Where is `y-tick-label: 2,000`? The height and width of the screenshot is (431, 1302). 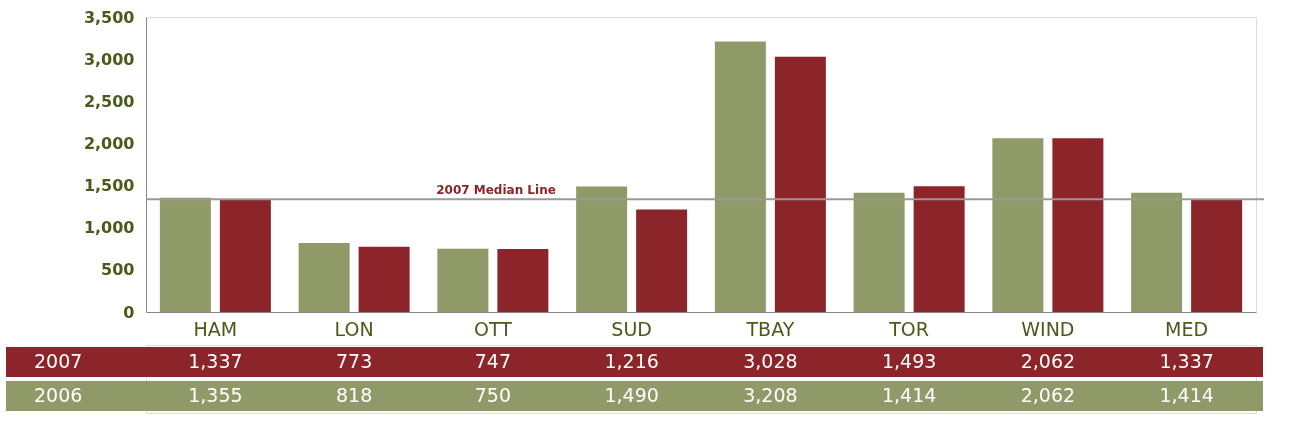
y-tick-label: 2,000 is located at coordinates (109, 143).